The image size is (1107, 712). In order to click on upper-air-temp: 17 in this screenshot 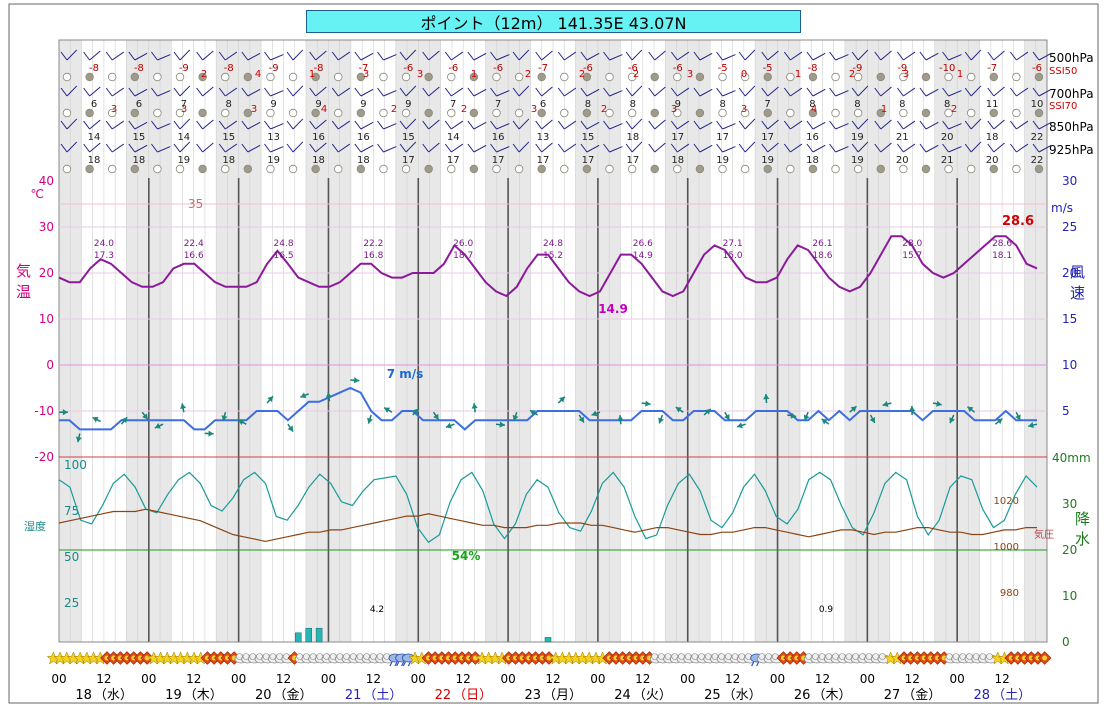, I will do `click(767, 137)`.